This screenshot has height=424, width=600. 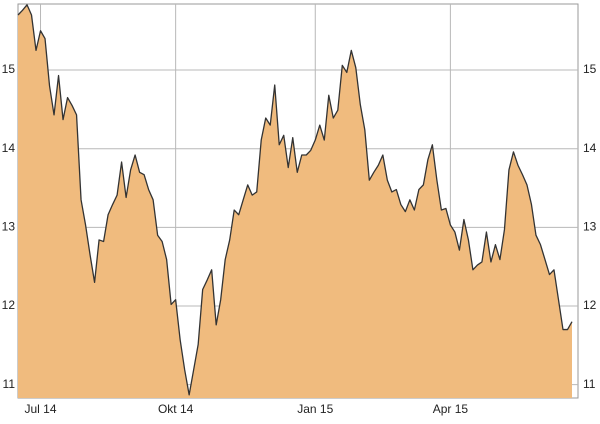 I want to click on y-tick-label: 14, so click(x=9, y=148).